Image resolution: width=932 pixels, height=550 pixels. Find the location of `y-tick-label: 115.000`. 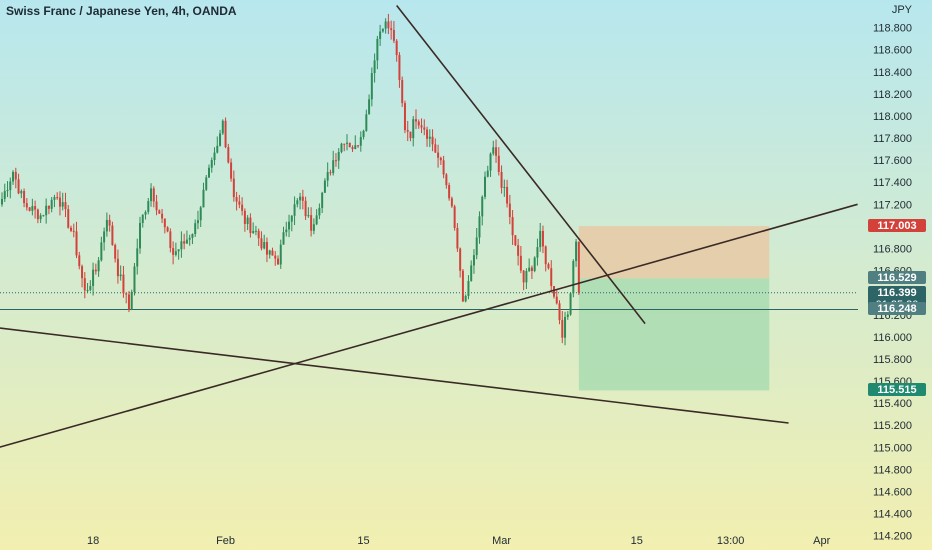

y-tick-label: 115.000 is located at coordinates (892, 448).